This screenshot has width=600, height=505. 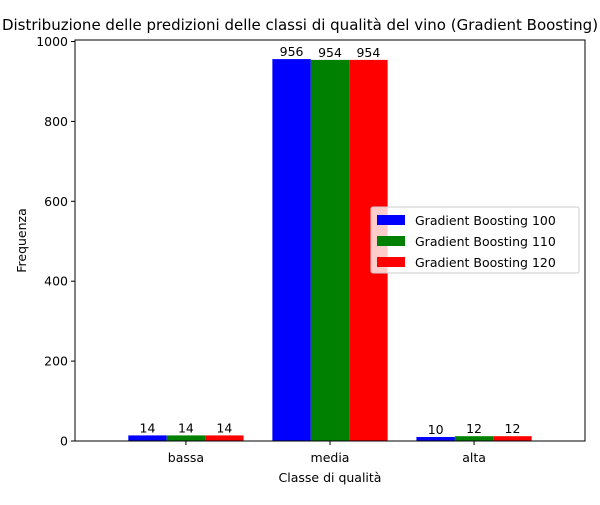 What do you see at coordinates (485, 262) in the screenshot?
I see `legend-label: Gradient Boosting 120` at bounding box center [485, 262].